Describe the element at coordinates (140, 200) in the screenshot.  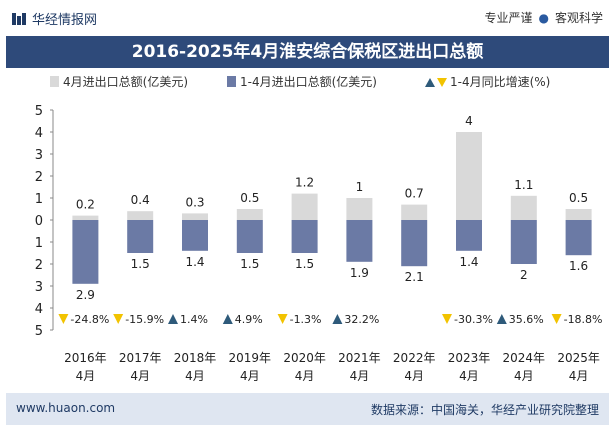
I see `data-label-month: 0.4` at that location.